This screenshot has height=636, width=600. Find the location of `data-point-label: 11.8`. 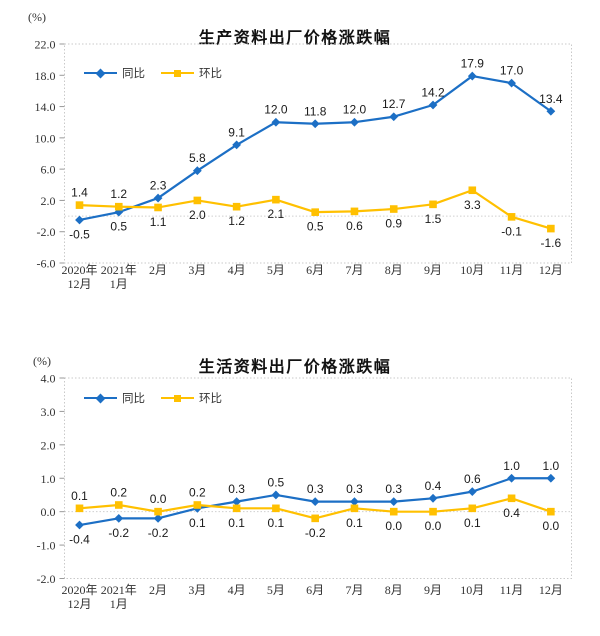

data-point-label: 11.8 is located at coordinates (315, 111).